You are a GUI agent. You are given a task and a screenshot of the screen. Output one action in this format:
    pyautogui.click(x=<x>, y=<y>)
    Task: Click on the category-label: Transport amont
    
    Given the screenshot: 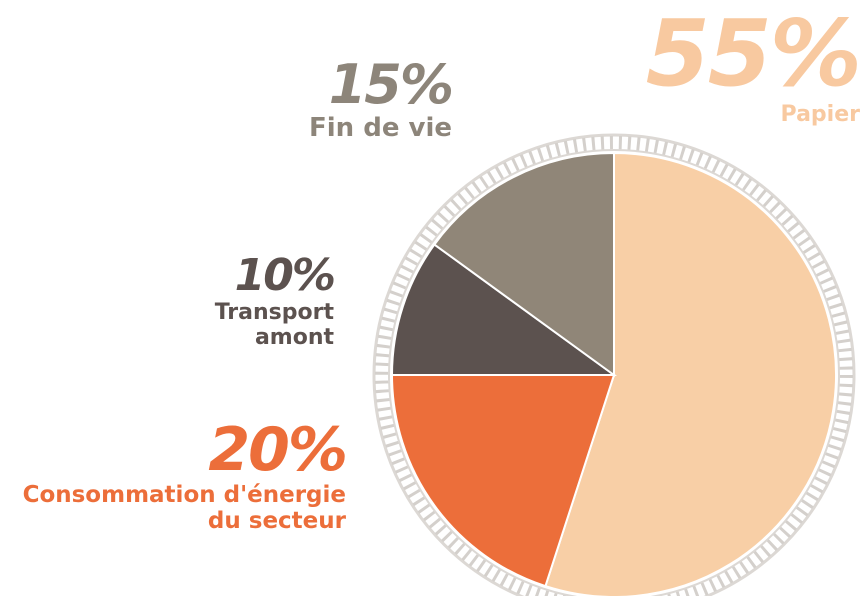 What is the action you would take?
    pyautogui.click(x=274, y=325)
    